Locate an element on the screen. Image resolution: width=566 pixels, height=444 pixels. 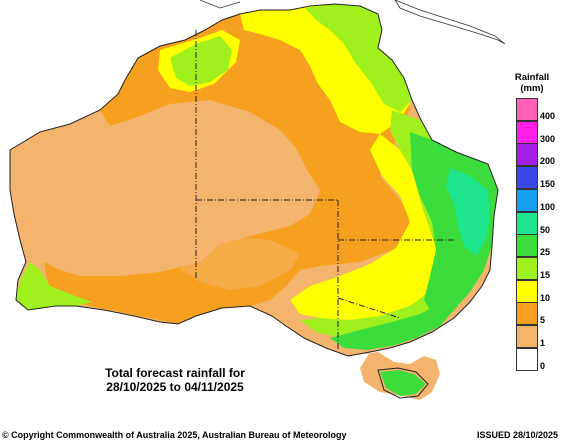
zone-15mm-topend is located at coordinates (201, 61).